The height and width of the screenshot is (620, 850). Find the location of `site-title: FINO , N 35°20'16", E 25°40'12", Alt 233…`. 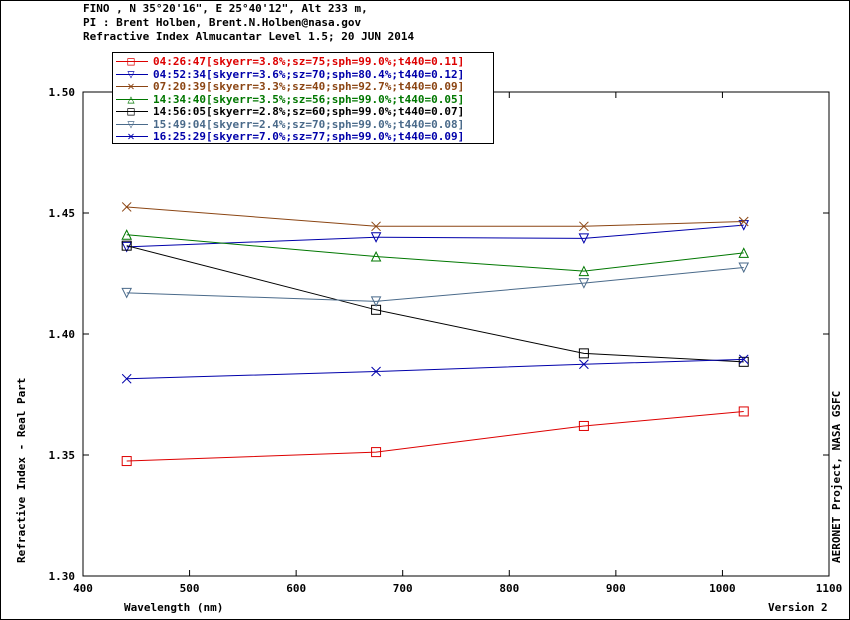

site-title: FINO , N 35°20'16", E 25°40'12", Alt 233… is located at coordinates (225, 8).